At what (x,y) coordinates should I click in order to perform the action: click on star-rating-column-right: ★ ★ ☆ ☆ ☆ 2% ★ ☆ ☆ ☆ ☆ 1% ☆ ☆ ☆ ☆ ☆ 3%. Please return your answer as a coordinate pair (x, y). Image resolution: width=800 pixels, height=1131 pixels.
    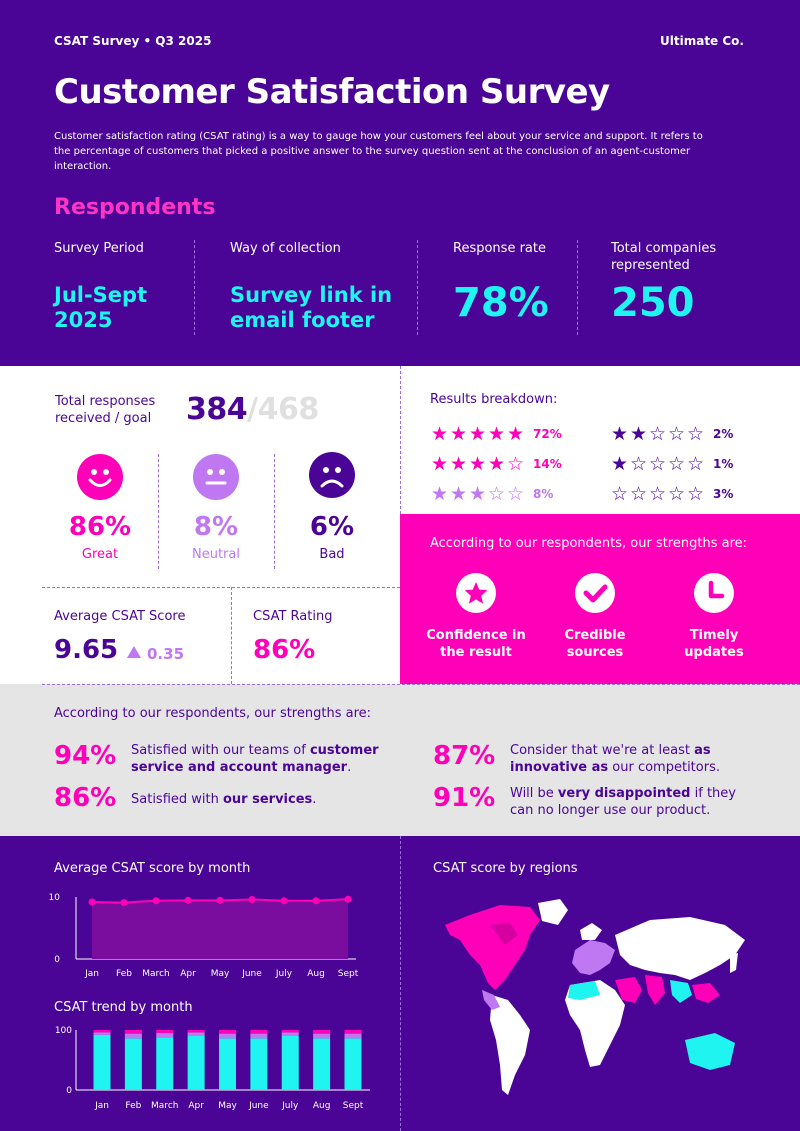
    Looking at the image, I should click on (671, 464).